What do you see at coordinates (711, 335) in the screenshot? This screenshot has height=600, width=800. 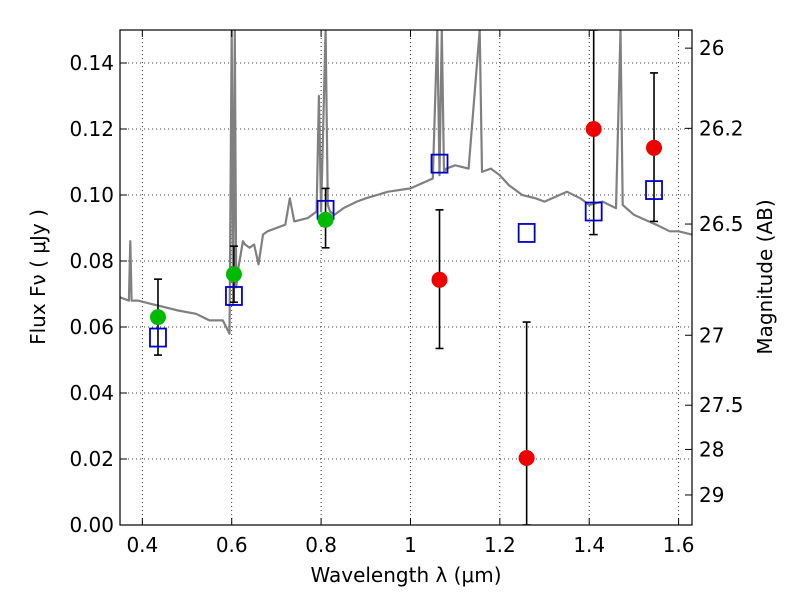 I see `y2-tick-label: 27` at bounding box center [711, 335].